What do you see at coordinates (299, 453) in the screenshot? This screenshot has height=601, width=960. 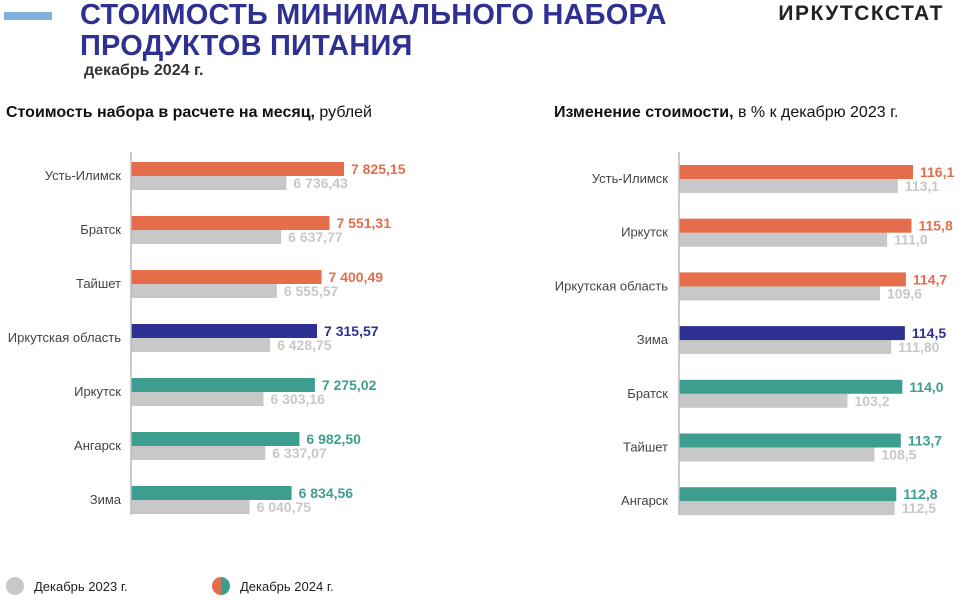 I see `left-value-label-2023-5: 6 337,07` at bounding box center [299, 453].